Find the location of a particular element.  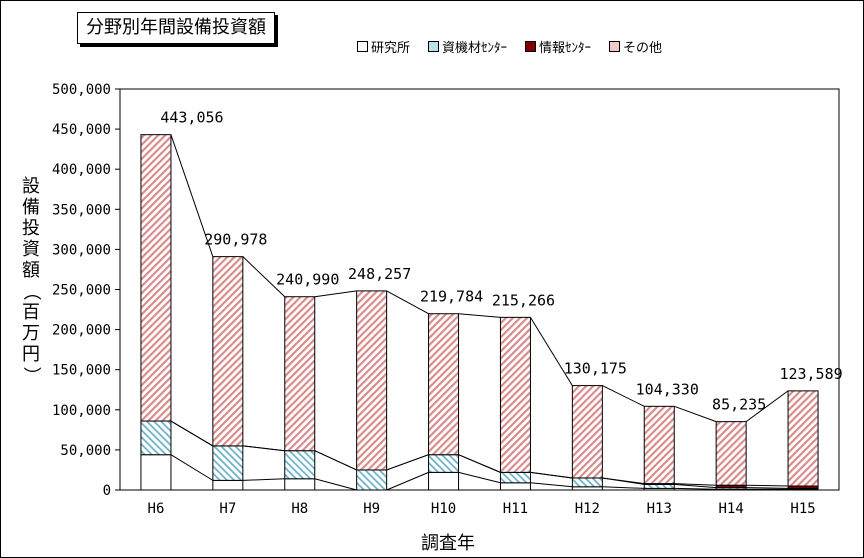

total-data-label: 248,257 is located at coordinates (379, 274).